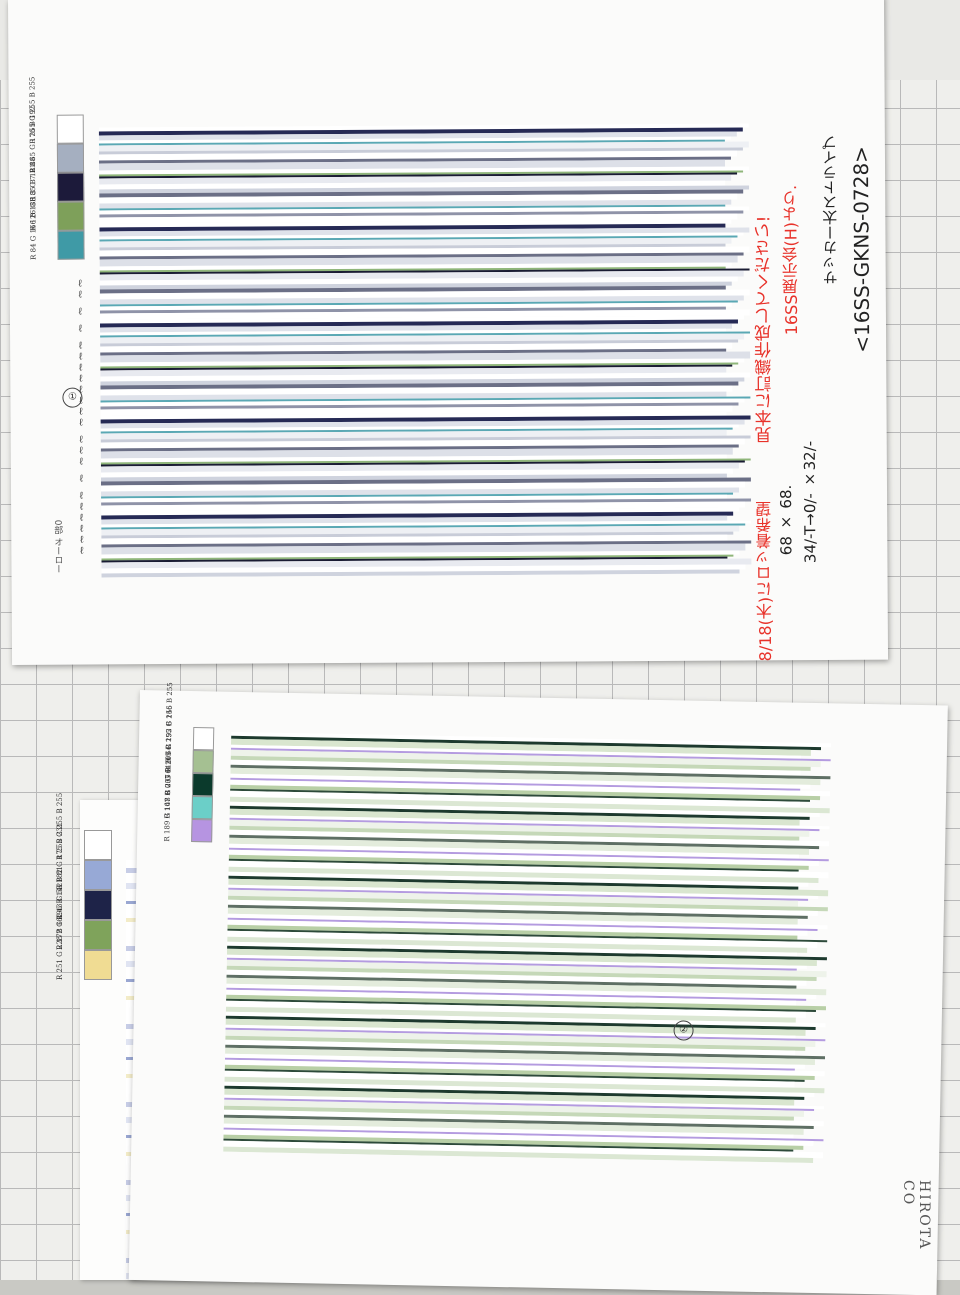  I want to click on top-swatch-rgb-4: R 84 G 166 B 188, so click(33, 228).